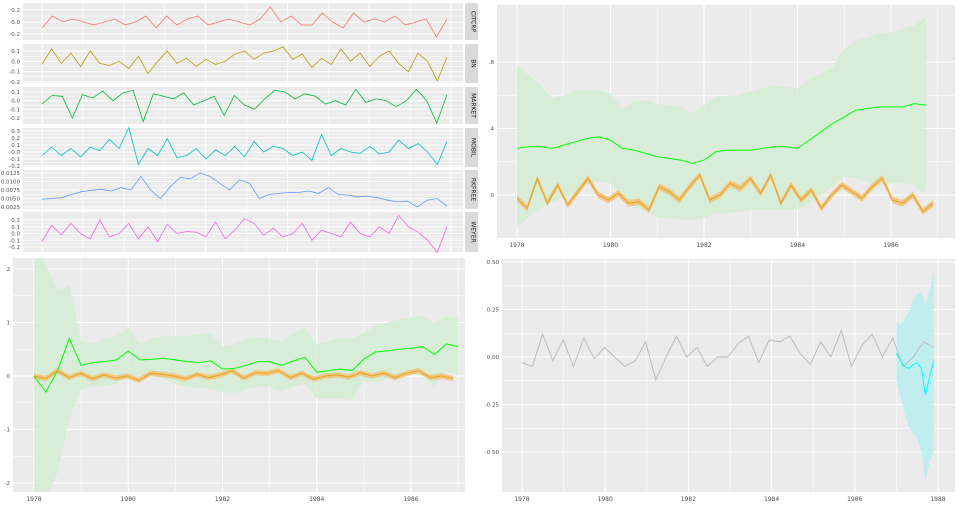 The width and height of the screenshot is (960, 508). What do you see at coordinates (15, 132) in the screenshot?
I see `y-tick-label: 0.3` at bounding box center [15, 132].